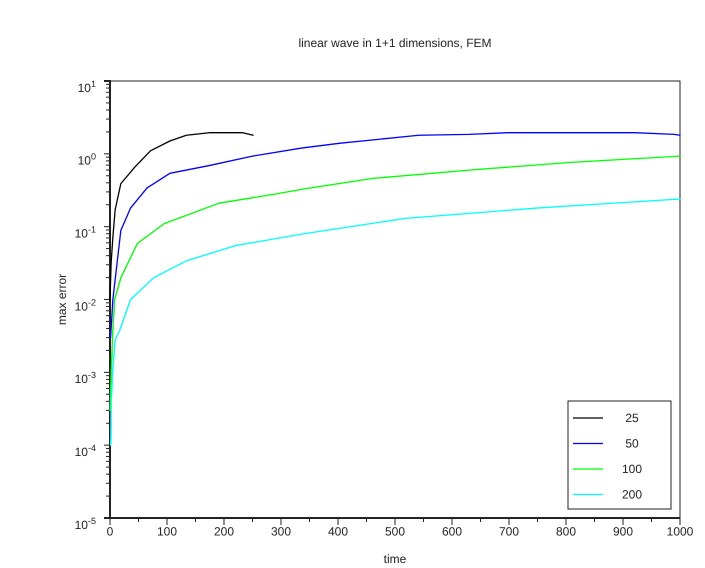 The image size is (705, 568). Describe the element at coordinates (632, 418) in the screenshot. I see `legend-label: 25` at that location.